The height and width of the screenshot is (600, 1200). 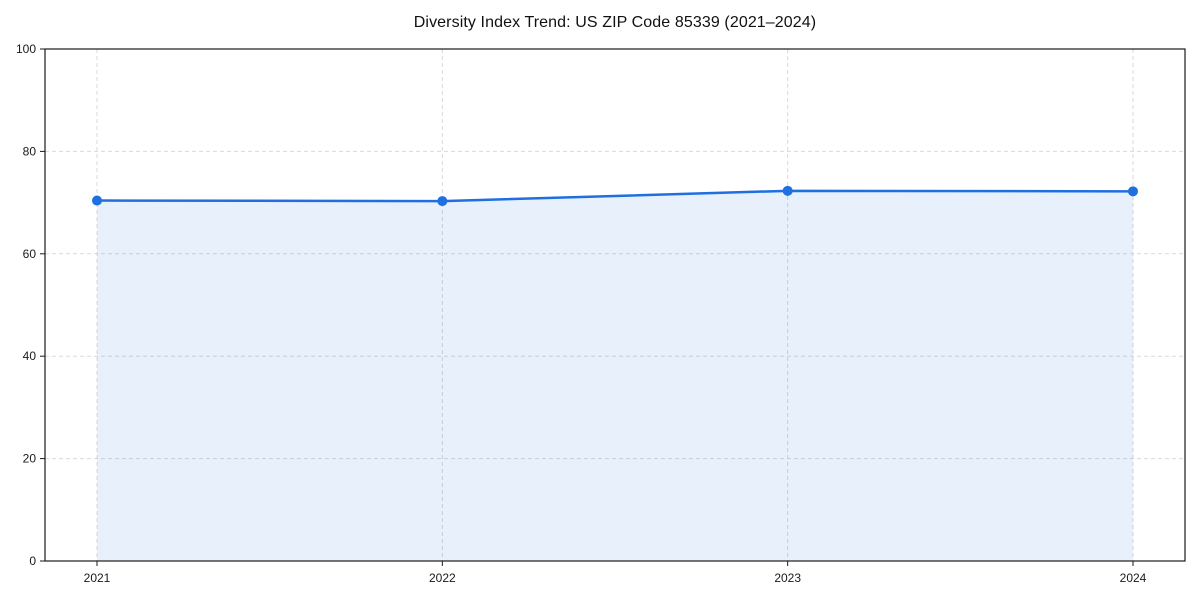 I want to click on x-tick-label-2023: 2023, so click(x=787, y=578).